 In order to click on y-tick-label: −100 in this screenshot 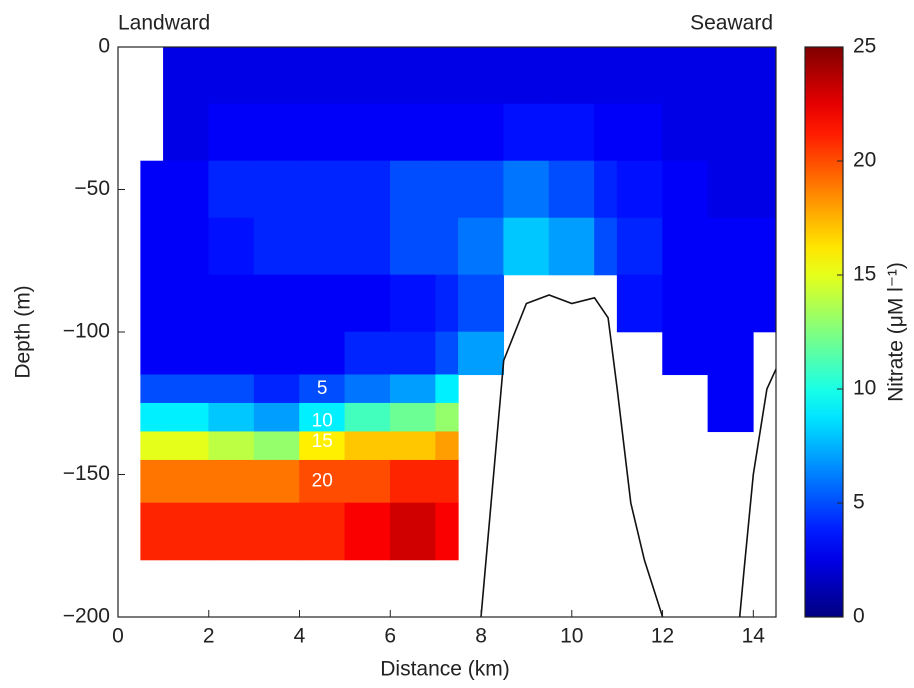, I will do `click(86, 331)`.